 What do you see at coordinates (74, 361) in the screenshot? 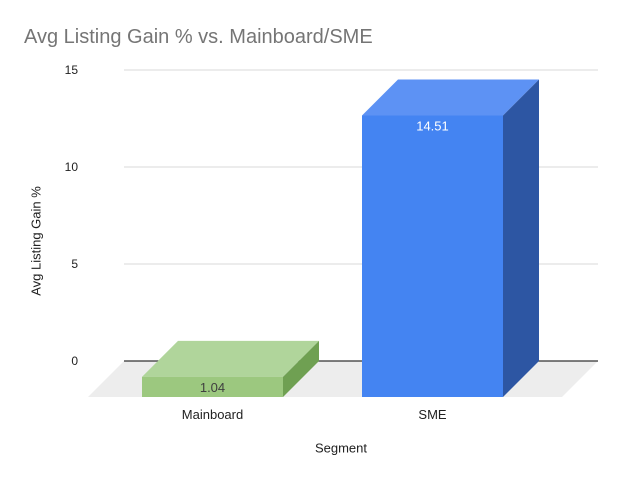
I see `y-tick-label-0: 0` at bounding box center [74, 361].